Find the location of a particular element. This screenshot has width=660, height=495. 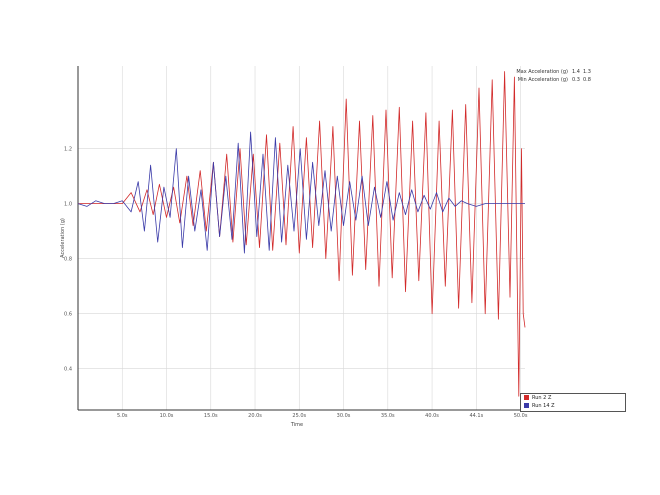

x-tick-label: 15.0s is located at coordinates (211, 416).